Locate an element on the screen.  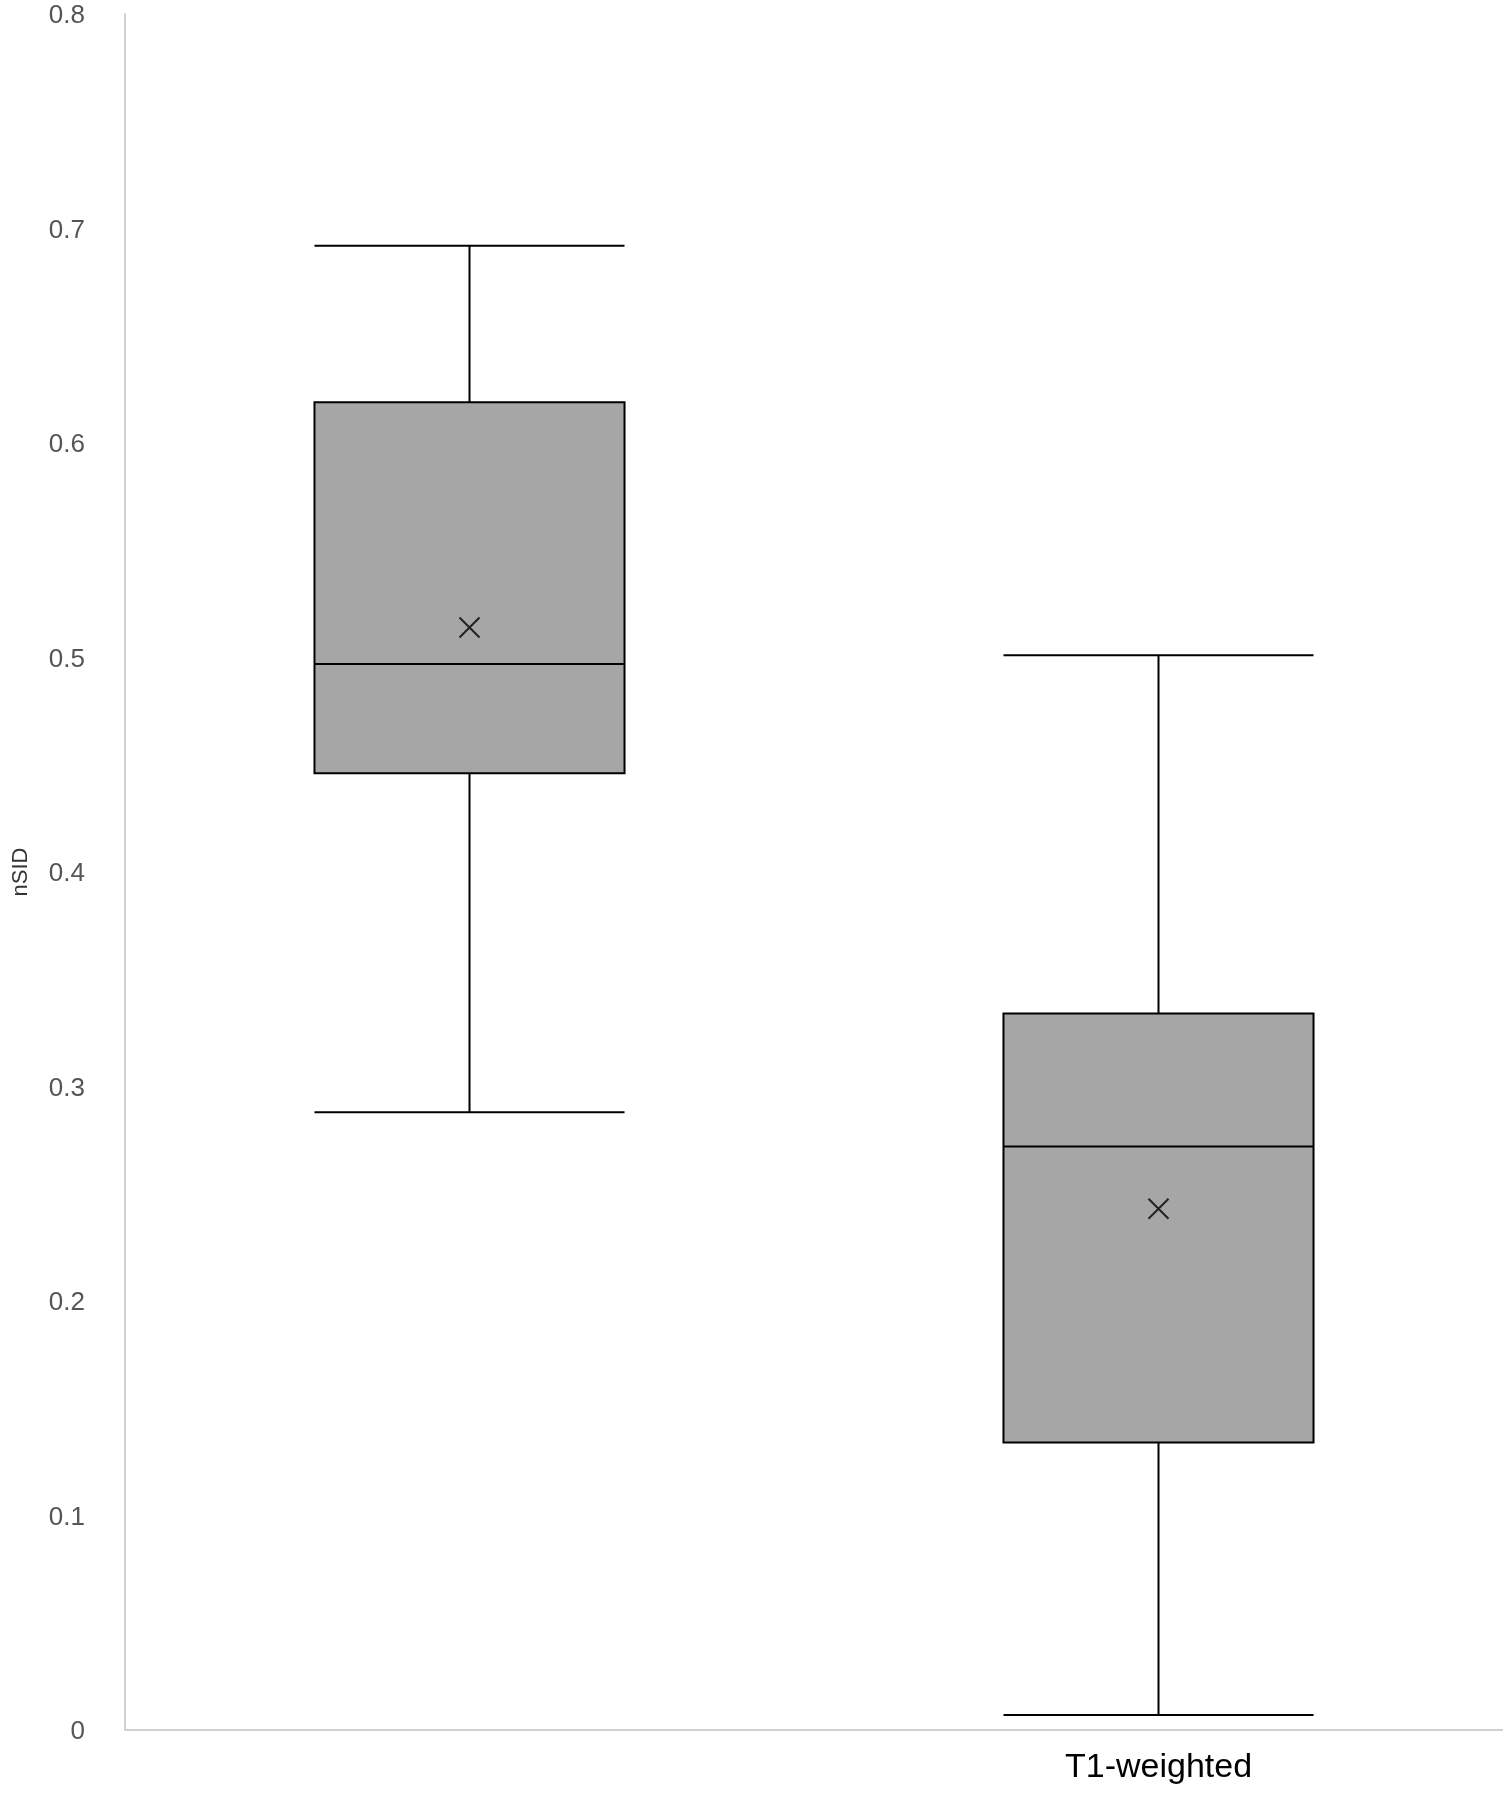
y-tick-label: 0.7 is located at coordinates (66, 228).